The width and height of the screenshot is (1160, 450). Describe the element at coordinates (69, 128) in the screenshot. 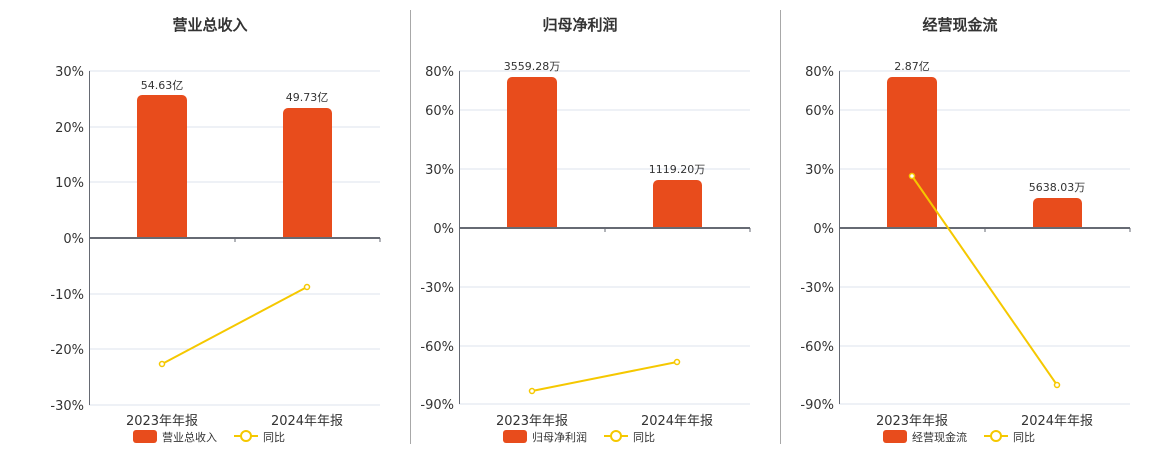

I see `svg-text: 20%` at that location.